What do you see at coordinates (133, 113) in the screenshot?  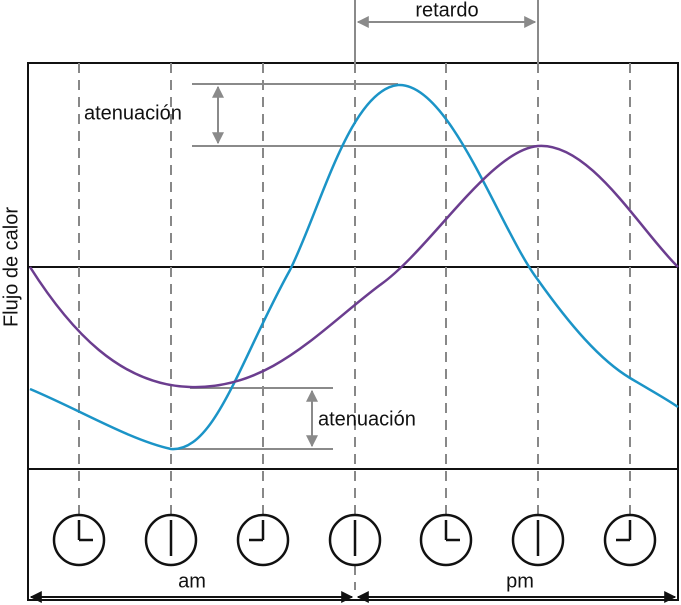 I see `attenuation-top-label: atenuación` at bounding box center [133, 113].